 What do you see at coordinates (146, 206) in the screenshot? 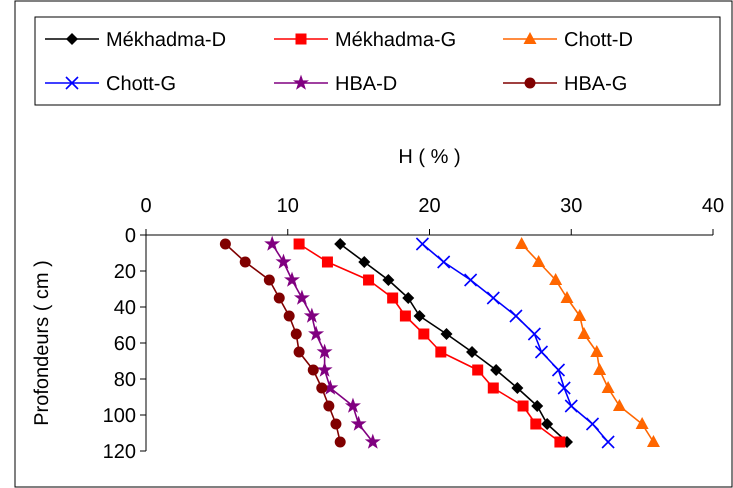
I see `x-tick-label: 0` at bounding box center [146, 206].